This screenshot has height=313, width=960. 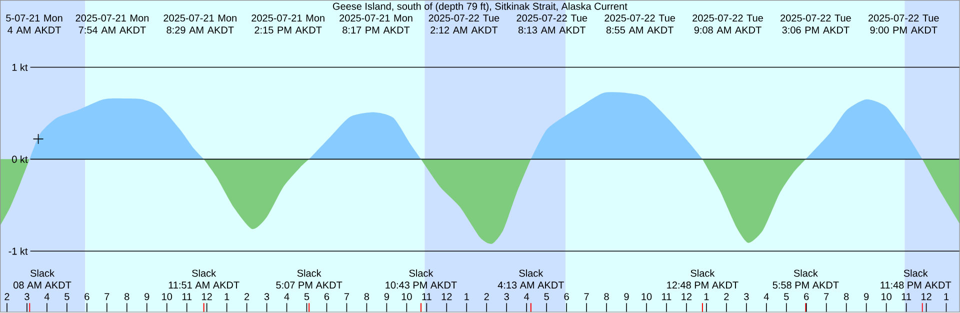 What do you see at coordinates (464, 24) in the screenshot?
I see `annotation: 2025-07-22 Tue 2:12 AM AKDT` at bounding box center [464, 24].